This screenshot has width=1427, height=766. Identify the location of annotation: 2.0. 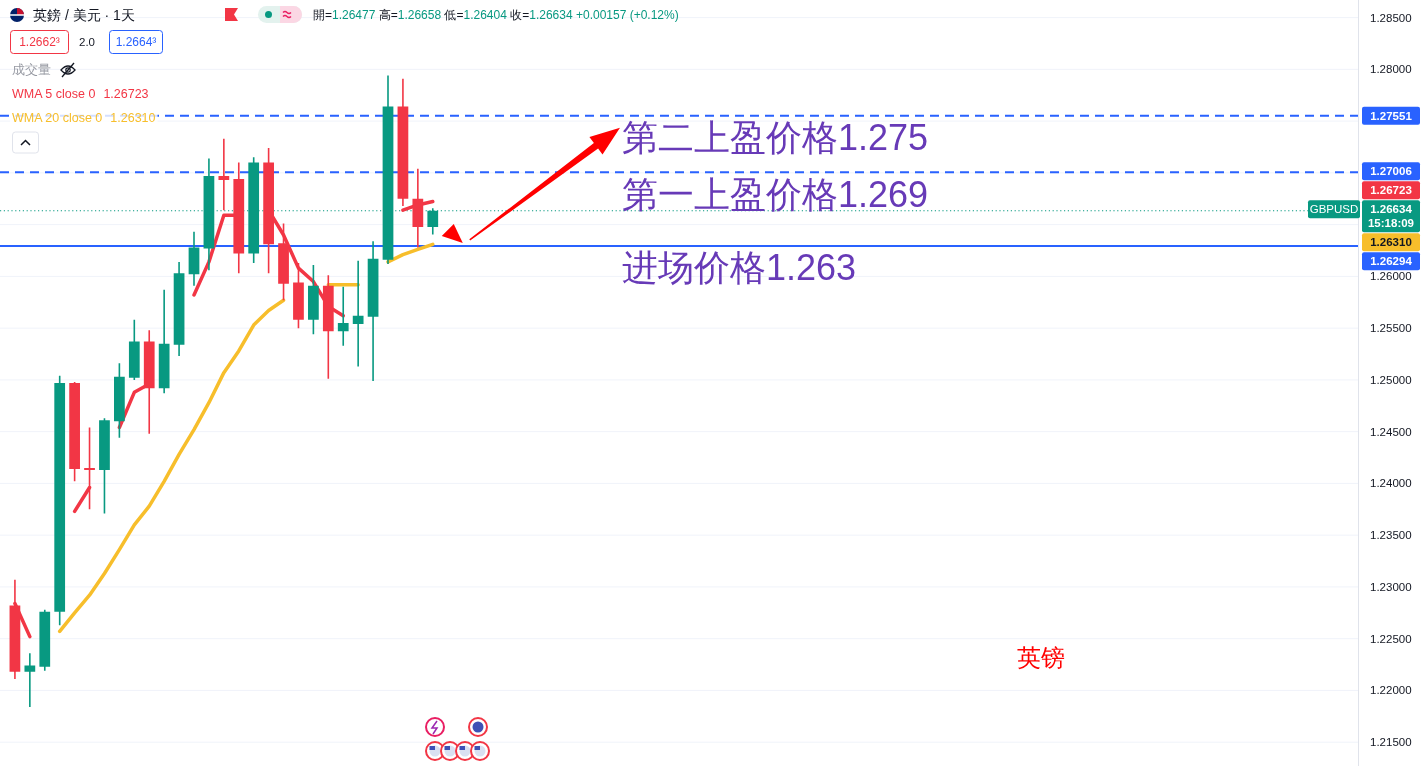
(87, 42).